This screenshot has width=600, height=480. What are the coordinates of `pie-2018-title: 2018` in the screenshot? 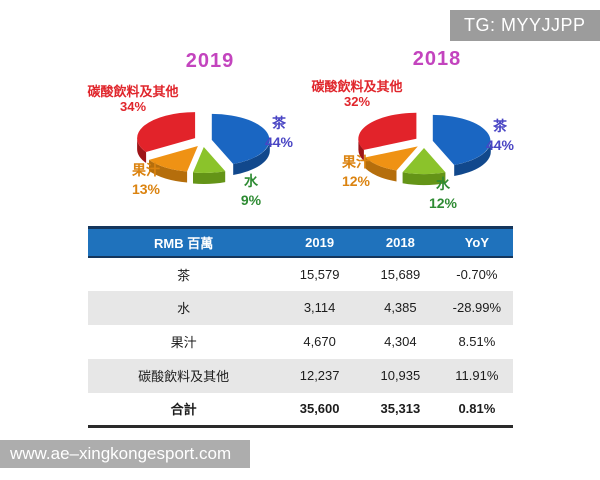 It's located at (437, 59).